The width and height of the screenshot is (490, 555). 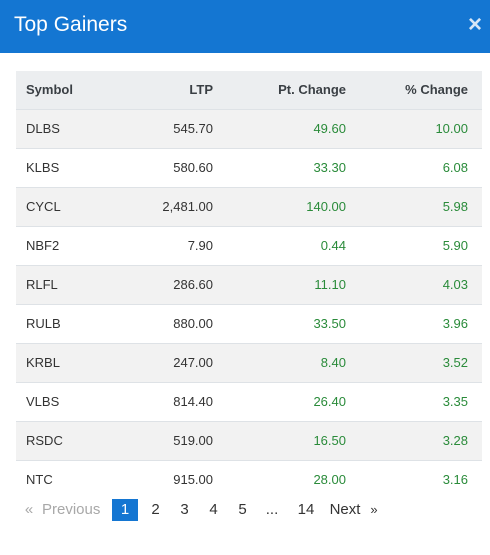 I want to click on table-row: KLBS 580.60 33.30 6.08, so click(x=249, y=167).